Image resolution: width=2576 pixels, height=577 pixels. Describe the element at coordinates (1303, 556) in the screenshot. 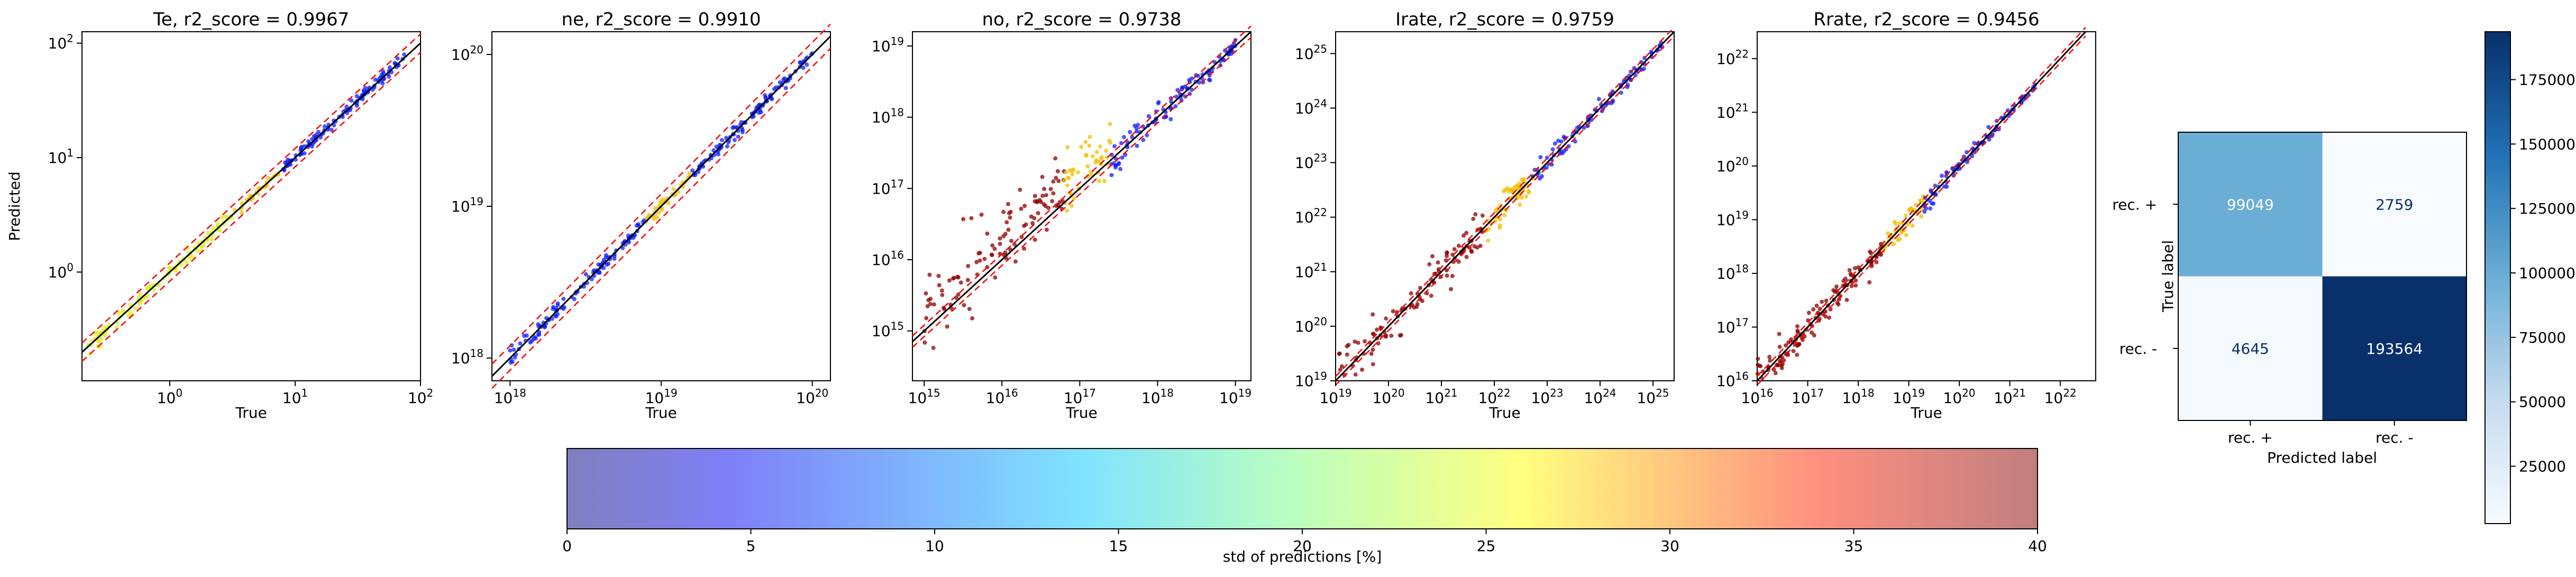

I see `std-colorbar-label: std of predictions [%]` at that location.